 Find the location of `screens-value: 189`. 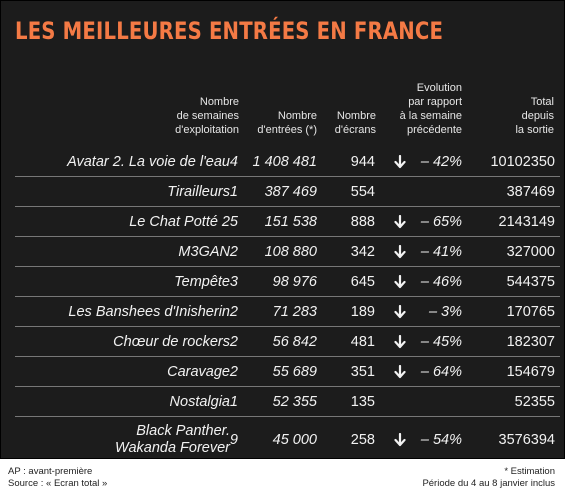

screens-value: 189 is located at coordinates (362, 311).